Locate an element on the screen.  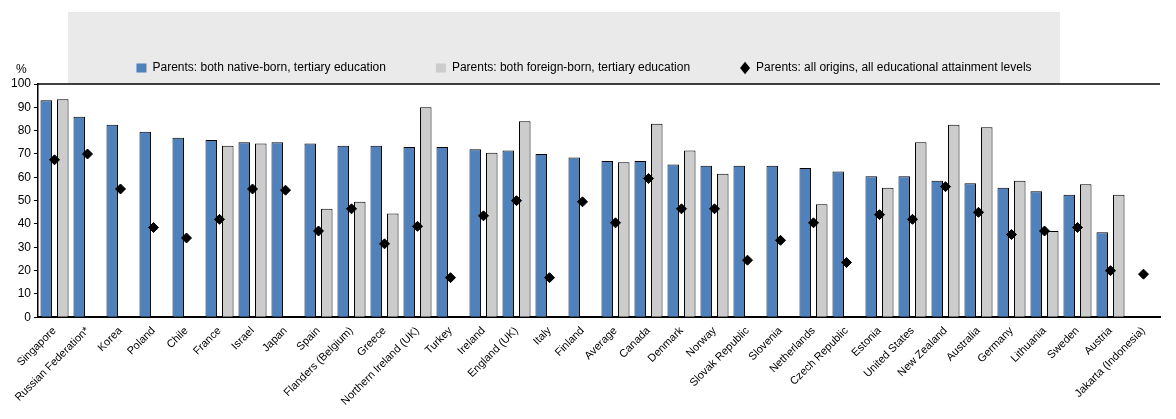
legend-label: Parents: all origins, all educational attainment levels is located at coordinates (894, 67).